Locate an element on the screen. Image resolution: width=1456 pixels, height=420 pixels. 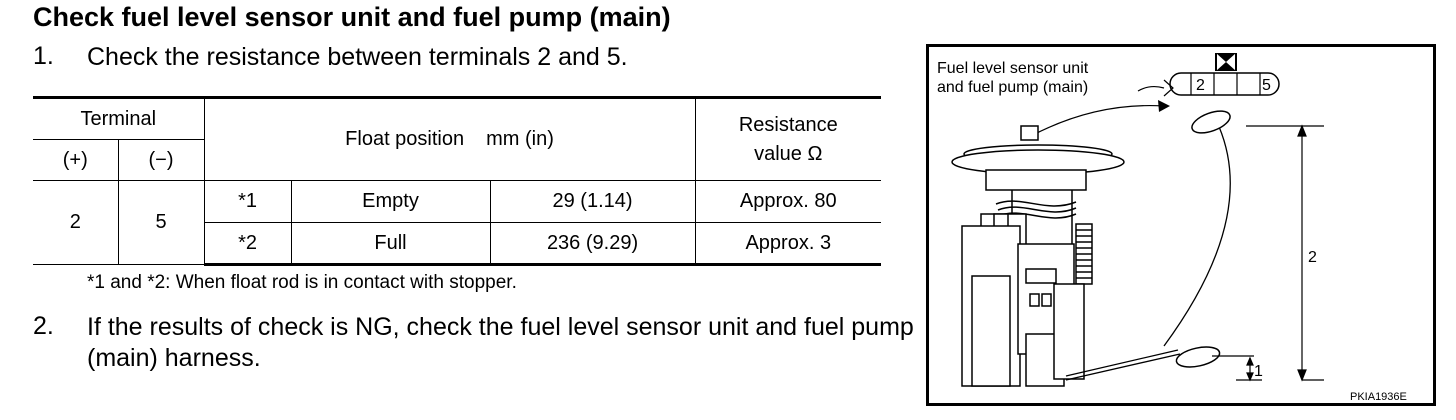
cell-mark: *2 is located at coordinates (248, 244).